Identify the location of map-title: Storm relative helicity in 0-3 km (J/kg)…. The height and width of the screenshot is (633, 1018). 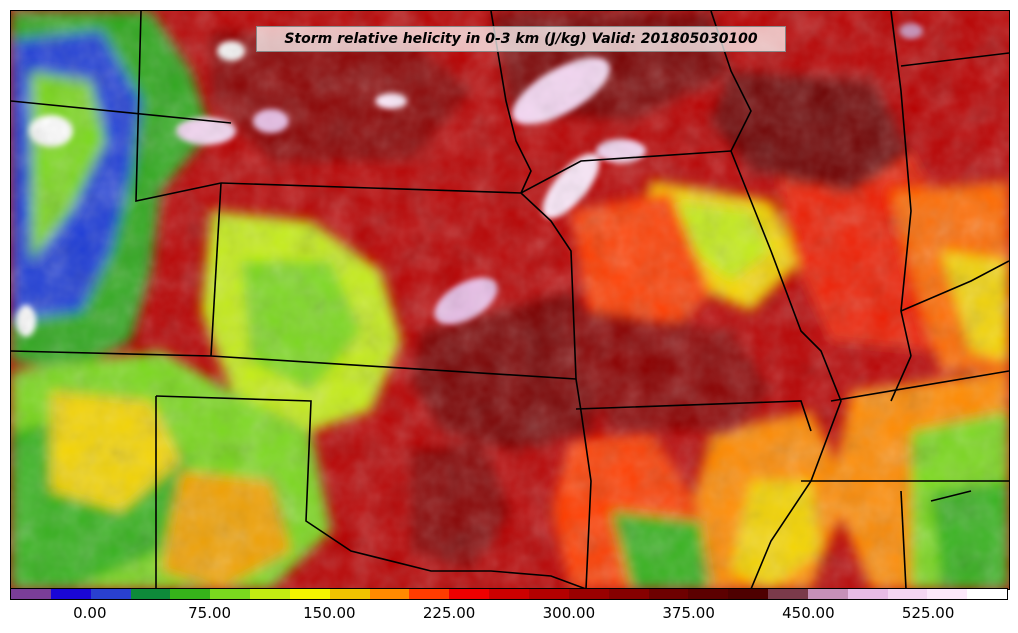
(521, 39).